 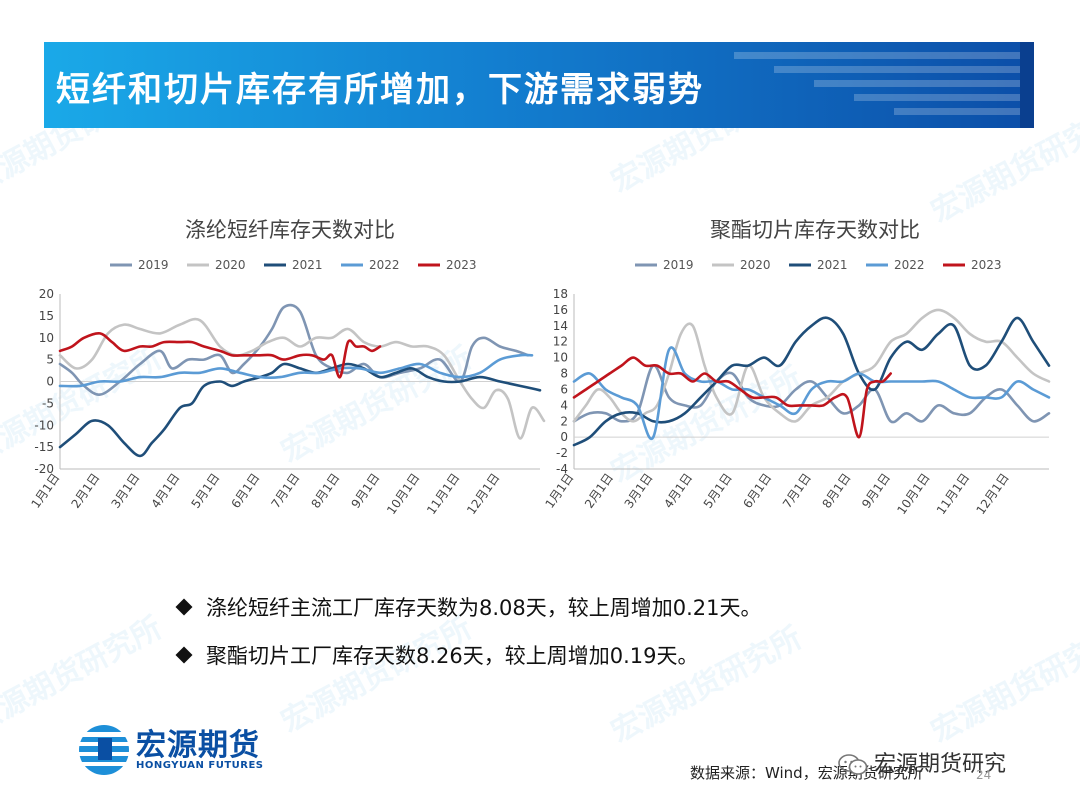 What do you see at coordinates (104, 750) in the screenshot?
I see `logo-mark-icon` at bounding box center [104, 750].